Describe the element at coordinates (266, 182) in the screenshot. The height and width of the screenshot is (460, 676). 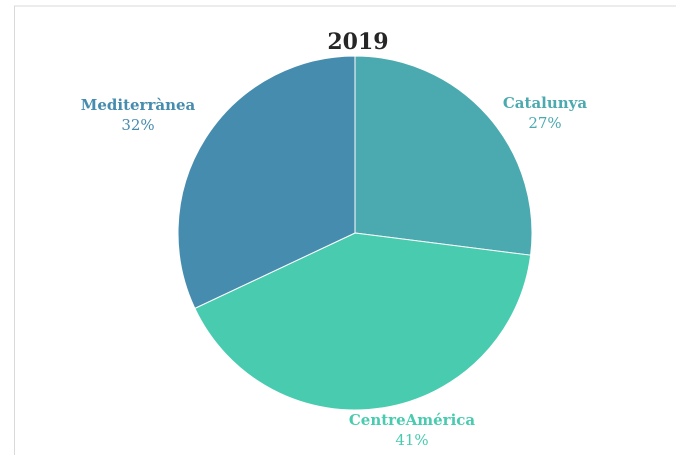
I see `pie-slice-mediterrànea` at that location.